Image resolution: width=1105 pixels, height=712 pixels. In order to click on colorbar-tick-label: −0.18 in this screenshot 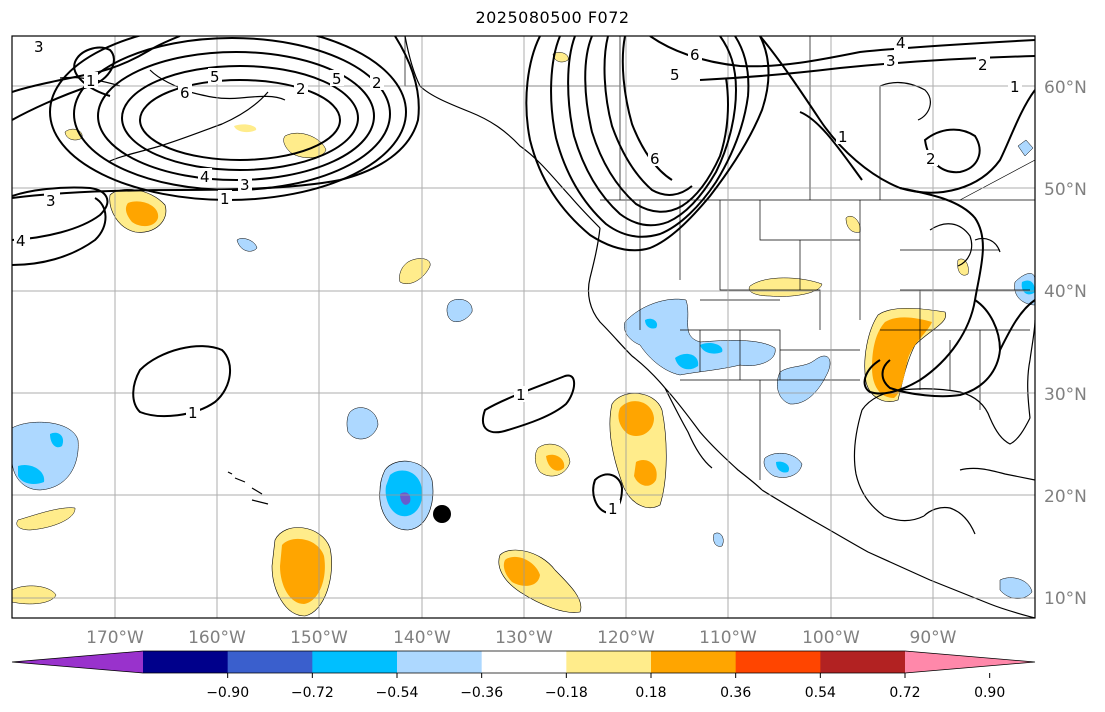, I will do `click(566, 693)`.